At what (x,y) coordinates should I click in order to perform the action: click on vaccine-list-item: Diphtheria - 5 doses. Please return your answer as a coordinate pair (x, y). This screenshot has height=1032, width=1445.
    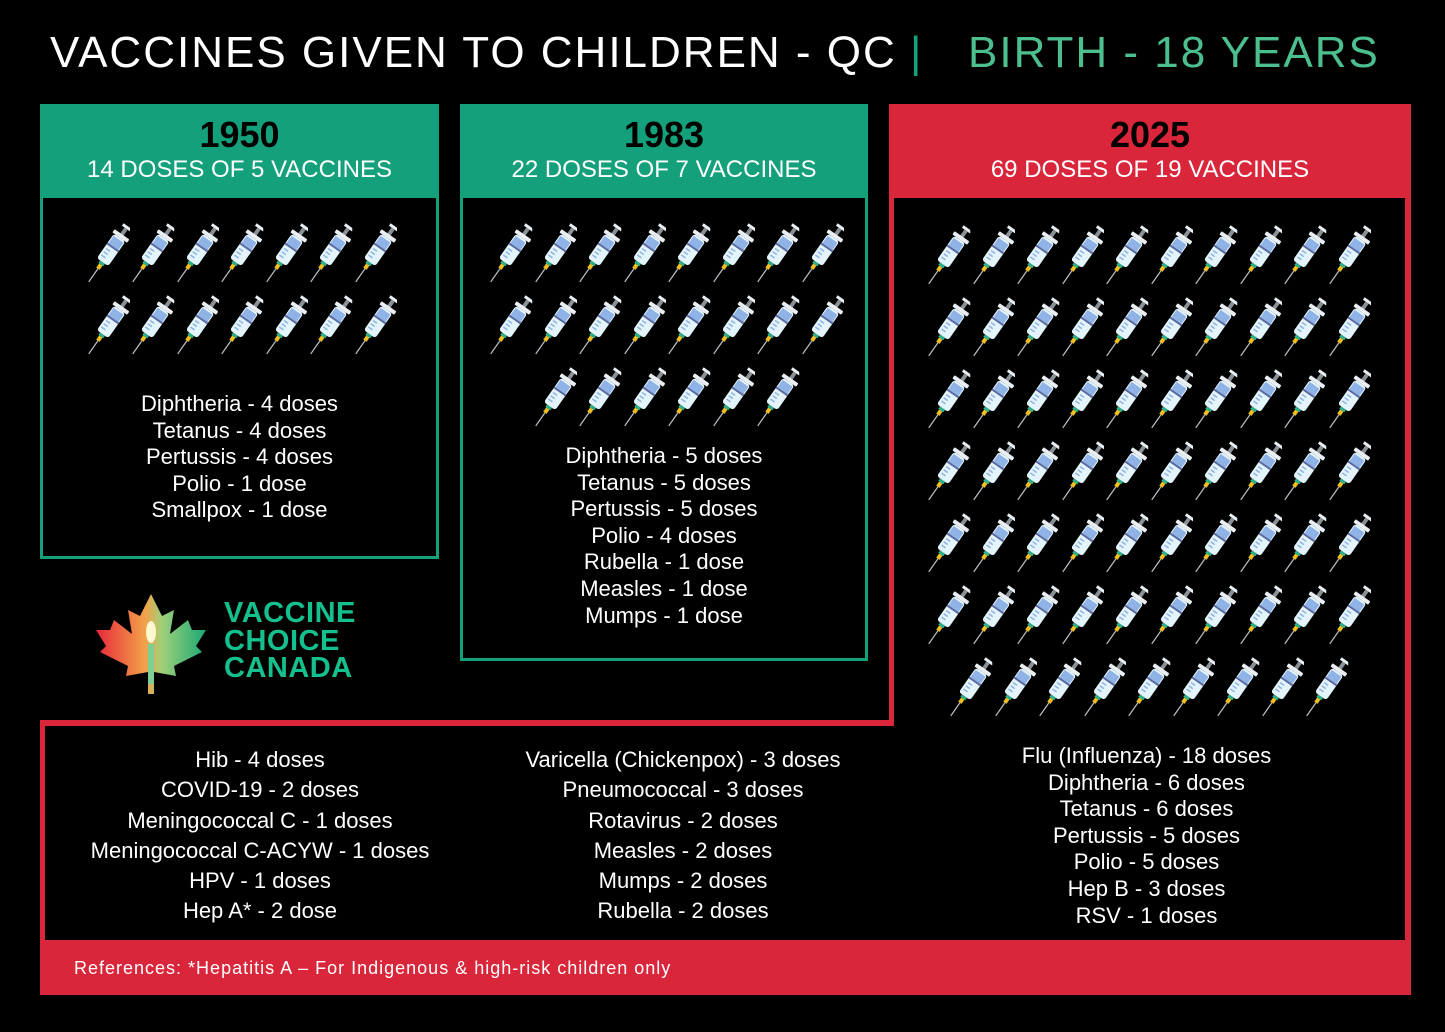
    Looking at the image, I should click on (664, 455).